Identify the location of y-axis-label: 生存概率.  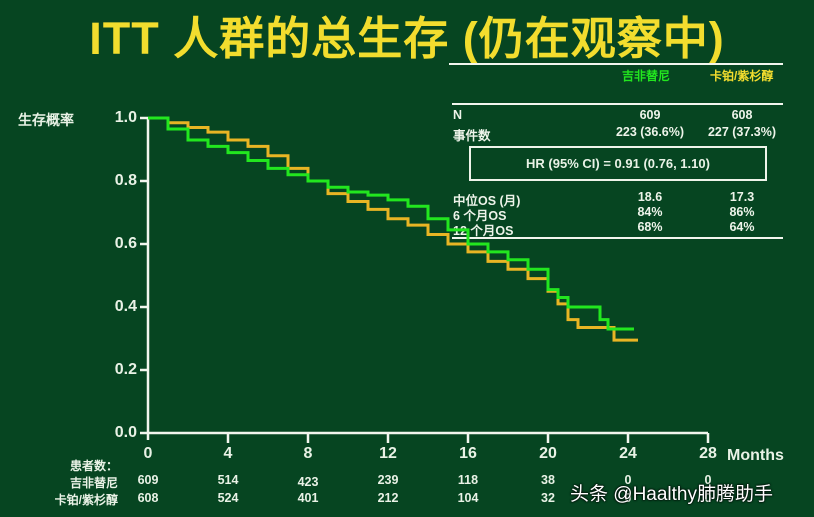
(46, 120).